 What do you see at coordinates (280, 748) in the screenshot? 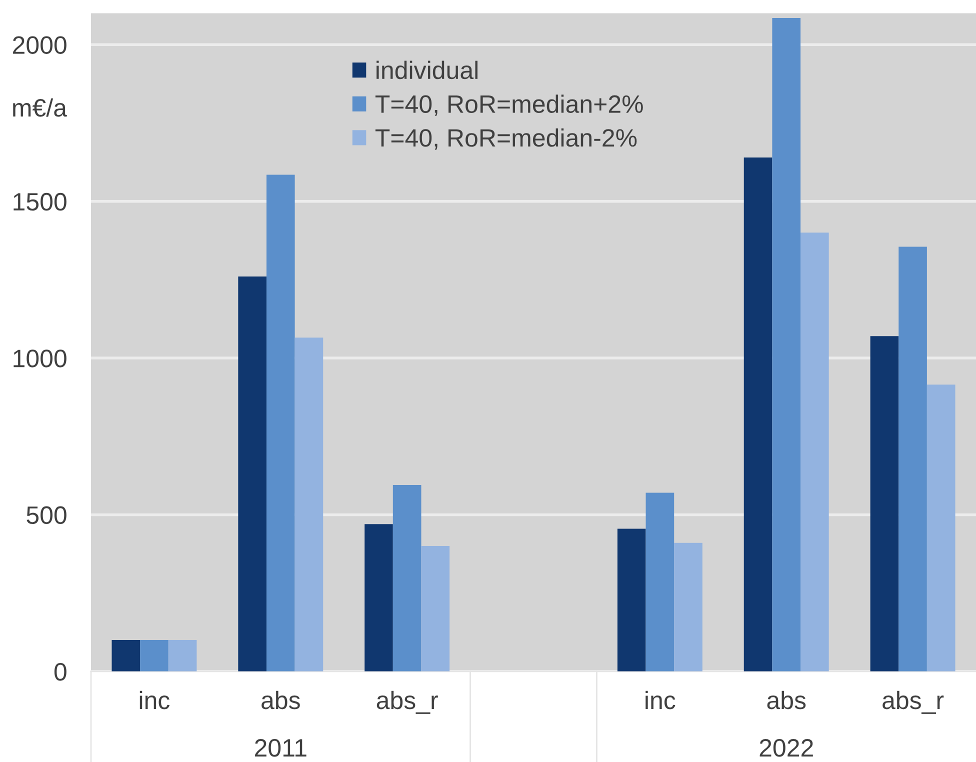
I see `text: 2011` at bounding box center [280, 748].